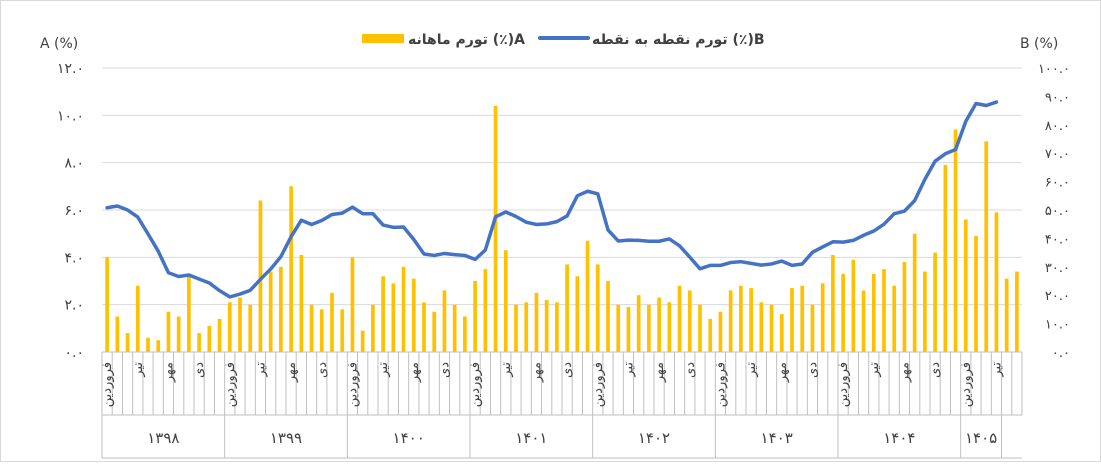 The image size is (1101, 466). What do you see at coordinates (75, 353) in the screenshot?
I see `left-tick-label: ۰.۰` at bounding box center [75, 353].